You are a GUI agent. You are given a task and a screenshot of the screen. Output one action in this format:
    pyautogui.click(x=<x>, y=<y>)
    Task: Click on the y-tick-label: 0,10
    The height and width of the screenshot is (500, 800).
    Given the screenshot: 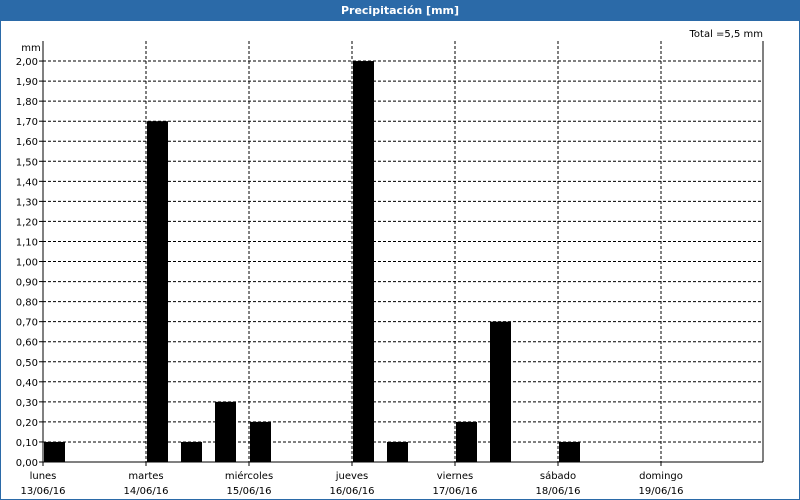 What is the action you would take?
    pyautogui.click(x=27, y=443)
    